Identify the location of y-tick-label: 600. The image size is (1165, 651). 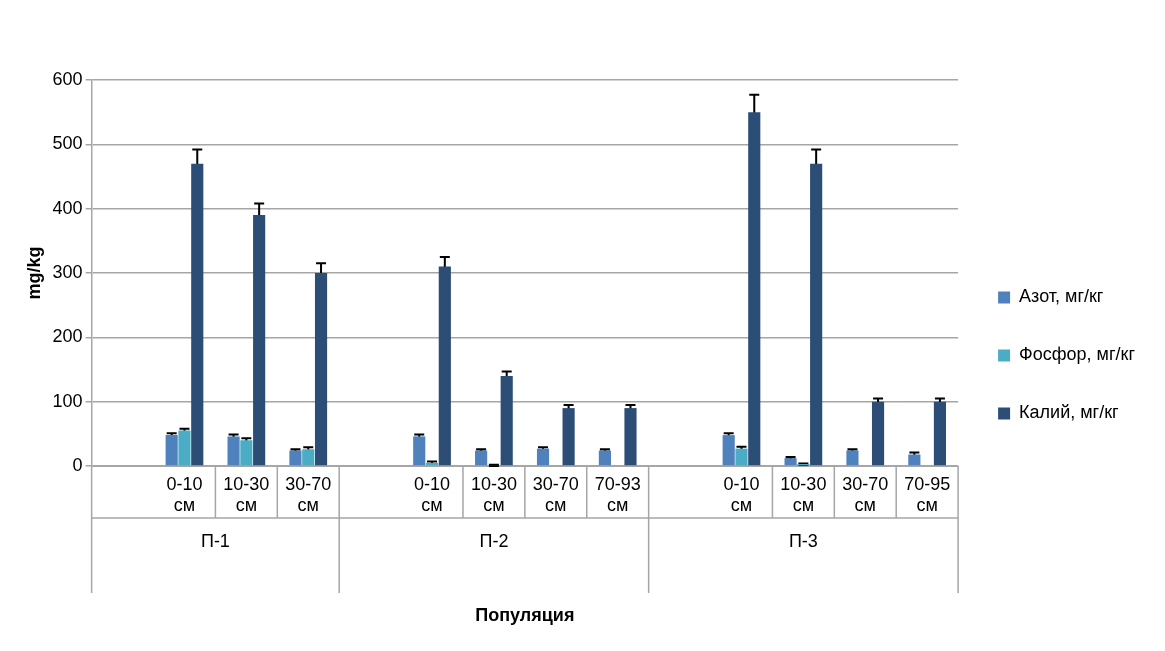
(67, 78).